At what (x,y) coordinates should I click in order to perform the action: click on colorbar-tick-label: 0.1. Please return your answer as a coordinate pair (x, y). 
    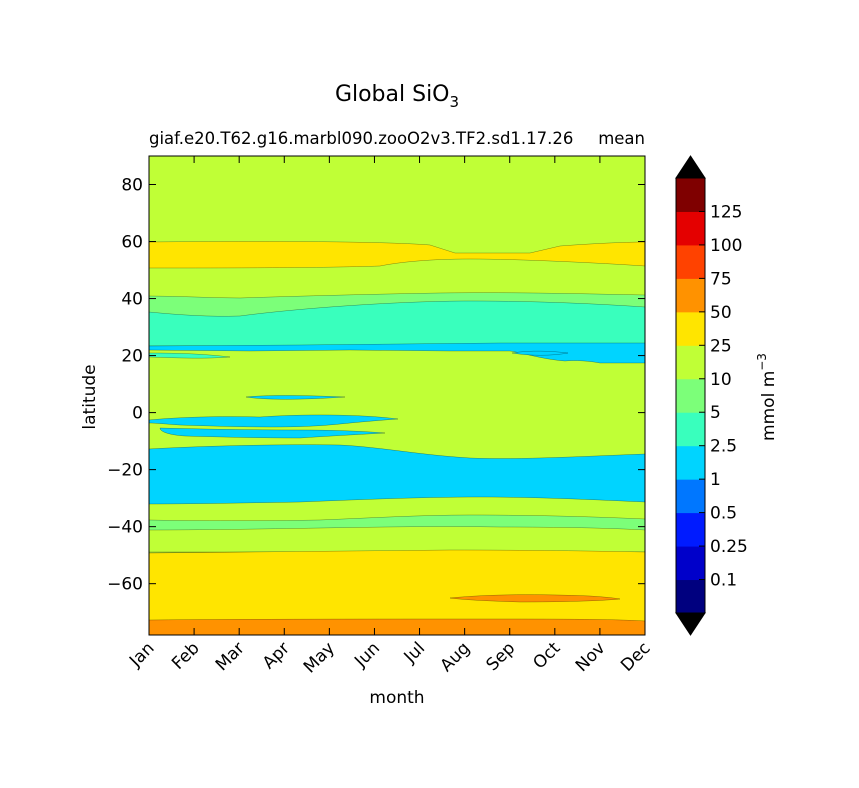
    Looking at the image, I should click on (723, 581).